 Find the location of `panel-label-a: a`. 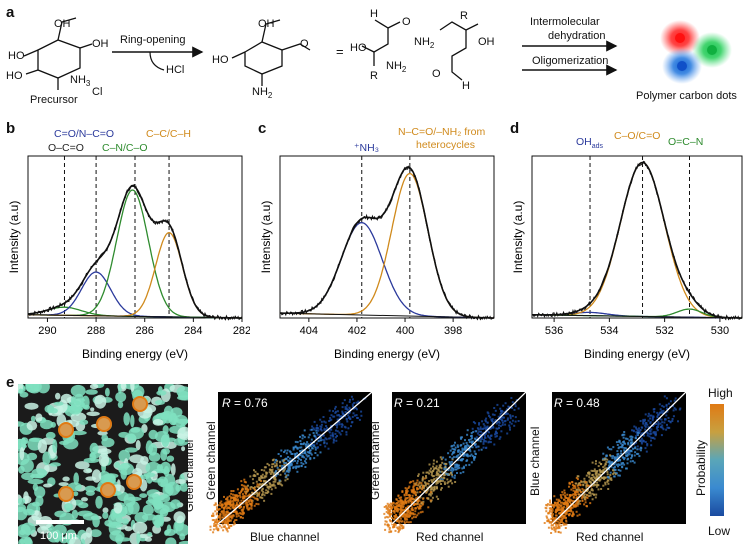

panel-label-a: a is located at coordinates (10, 12).